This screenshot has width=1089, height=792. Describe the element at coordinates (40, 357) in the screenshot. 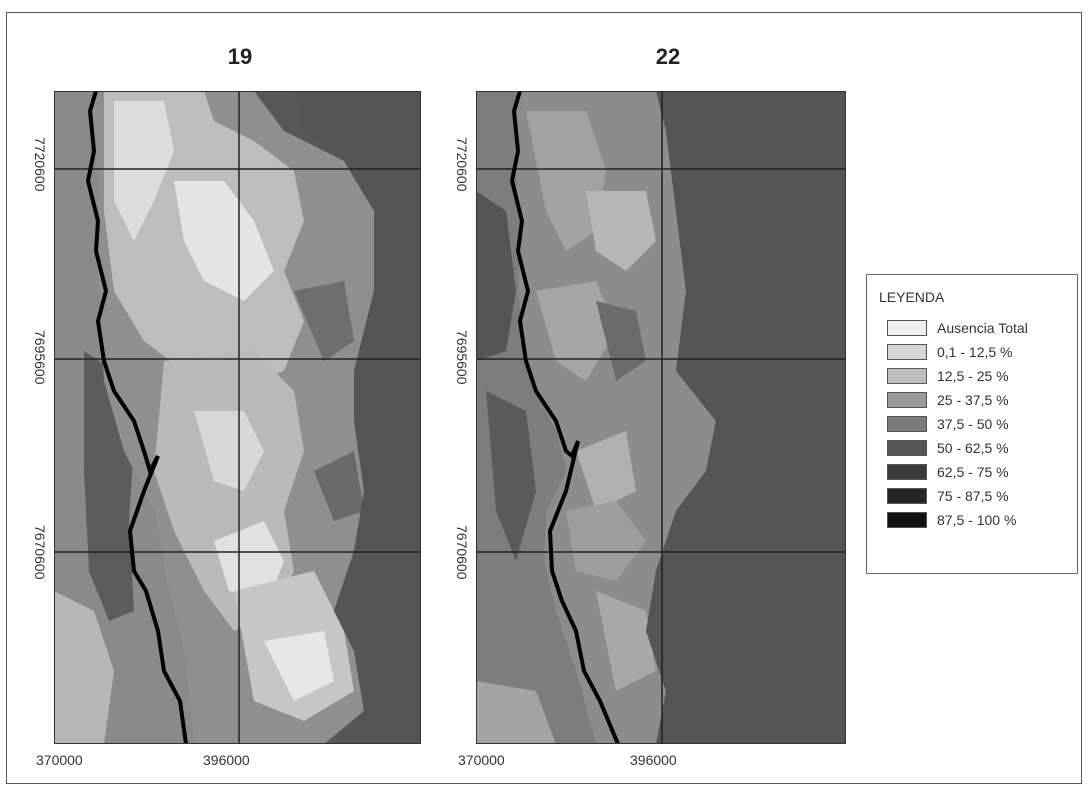

I see `map19-ytick-2: 7695600` at that location.